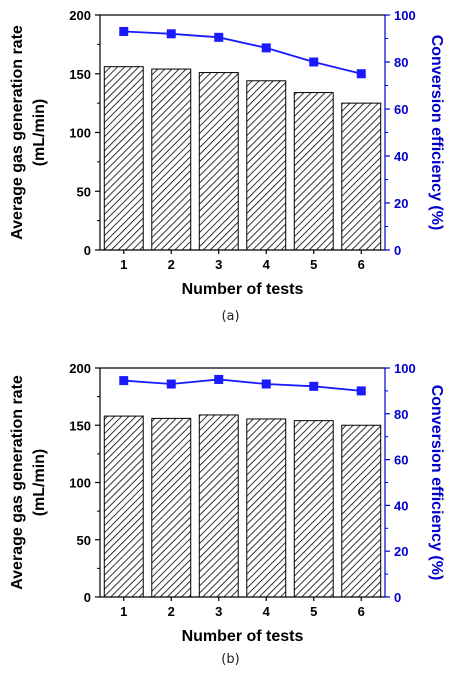 Image resolution: width=465 pixels, height=680 pixels. I want to click on xtick-label-b-2: 2, so click(171, 611).